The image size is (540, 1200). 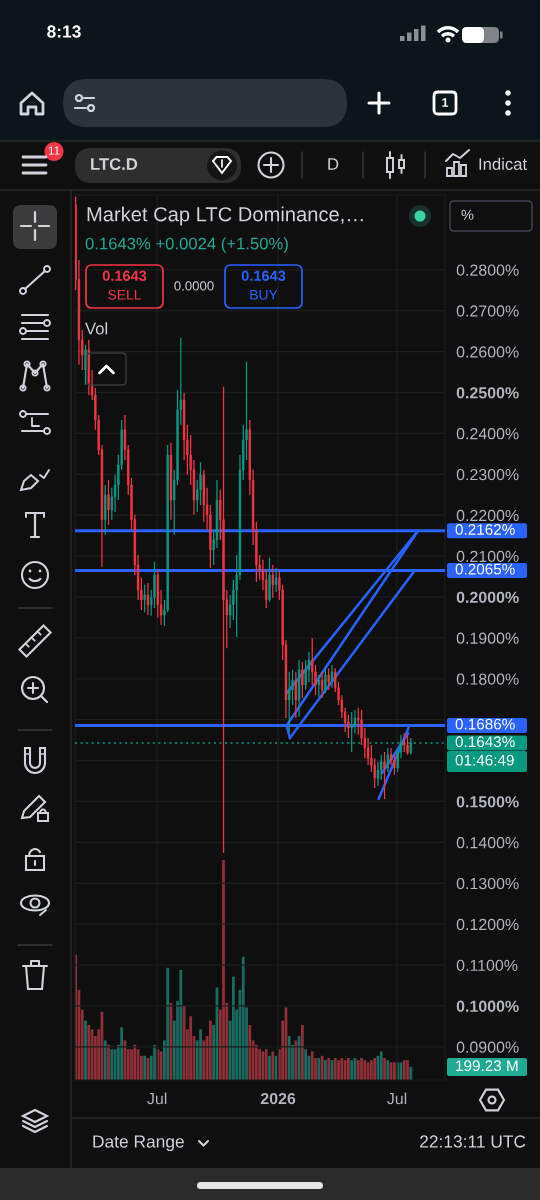 I want to click on y-tick-label: 0.0900%, so click(x=487, y=1047).